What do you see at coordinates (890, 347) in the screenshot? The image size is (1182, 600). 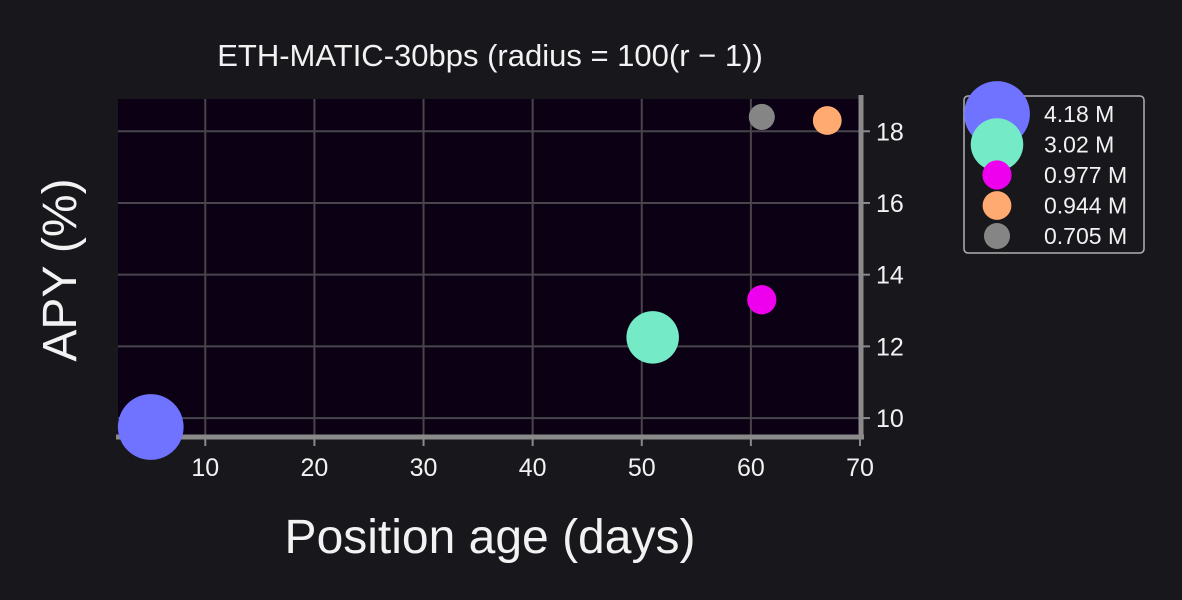 I see `y-tick-label: 12` at bounding box center [890, 347].